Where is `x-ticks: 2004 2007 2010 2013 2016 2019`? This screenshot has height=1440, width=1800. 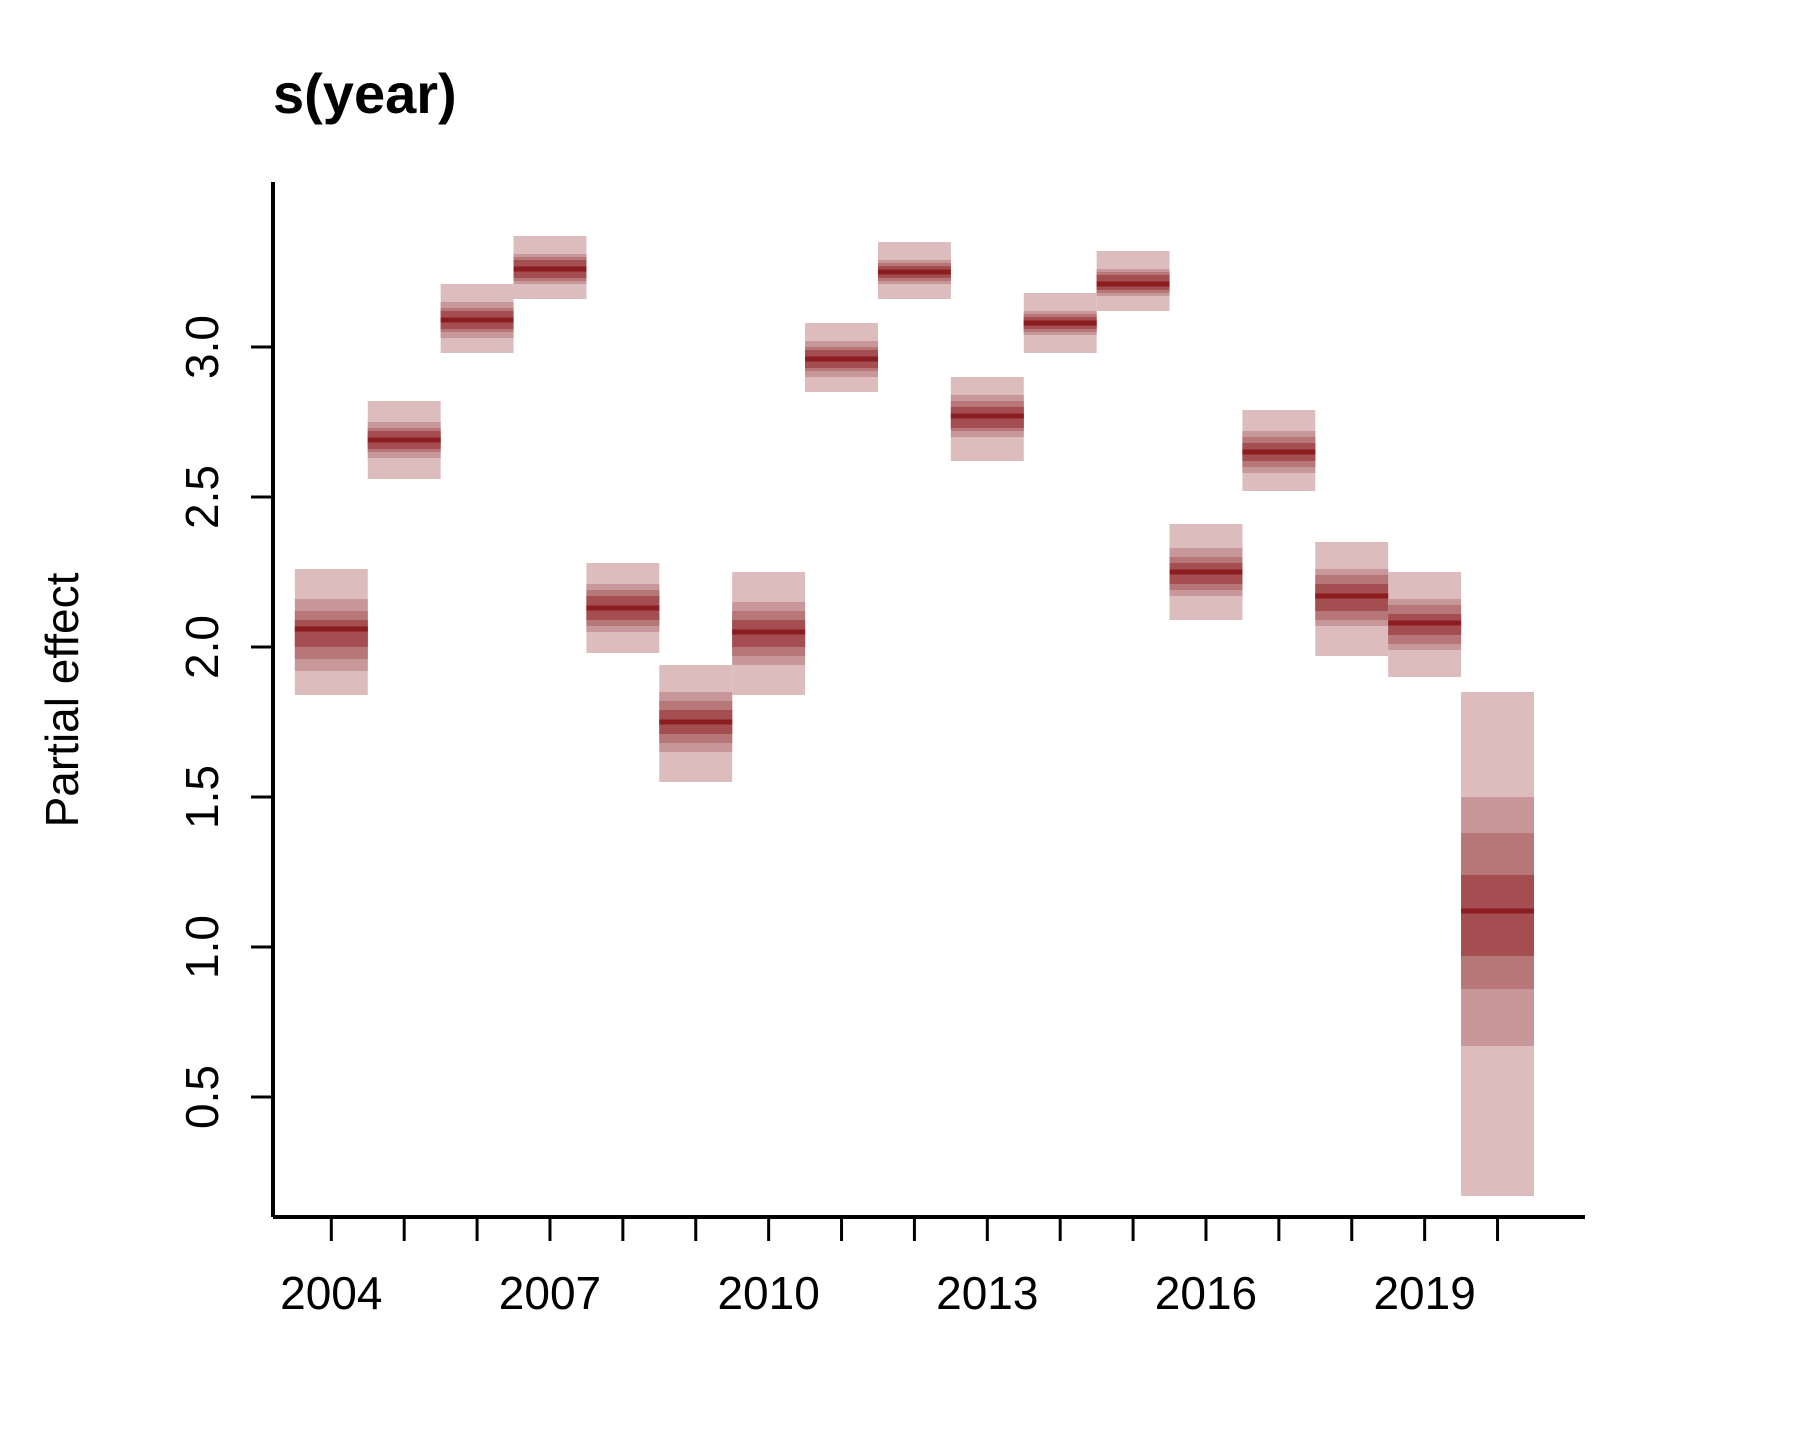 x-ticks: 2004 2007 2010 2013 2016 2019 is located at coordinates (890, 1268).